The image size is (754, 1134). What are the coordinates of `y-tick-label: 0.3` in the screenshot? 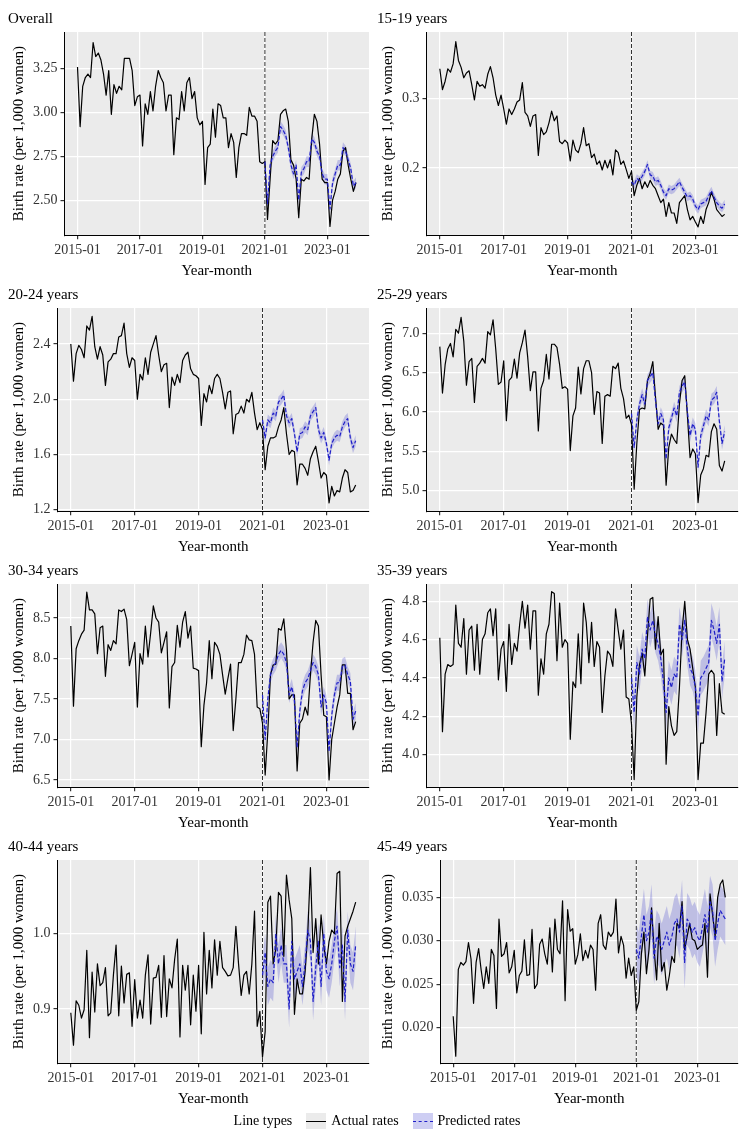 It's located at (411, 98).